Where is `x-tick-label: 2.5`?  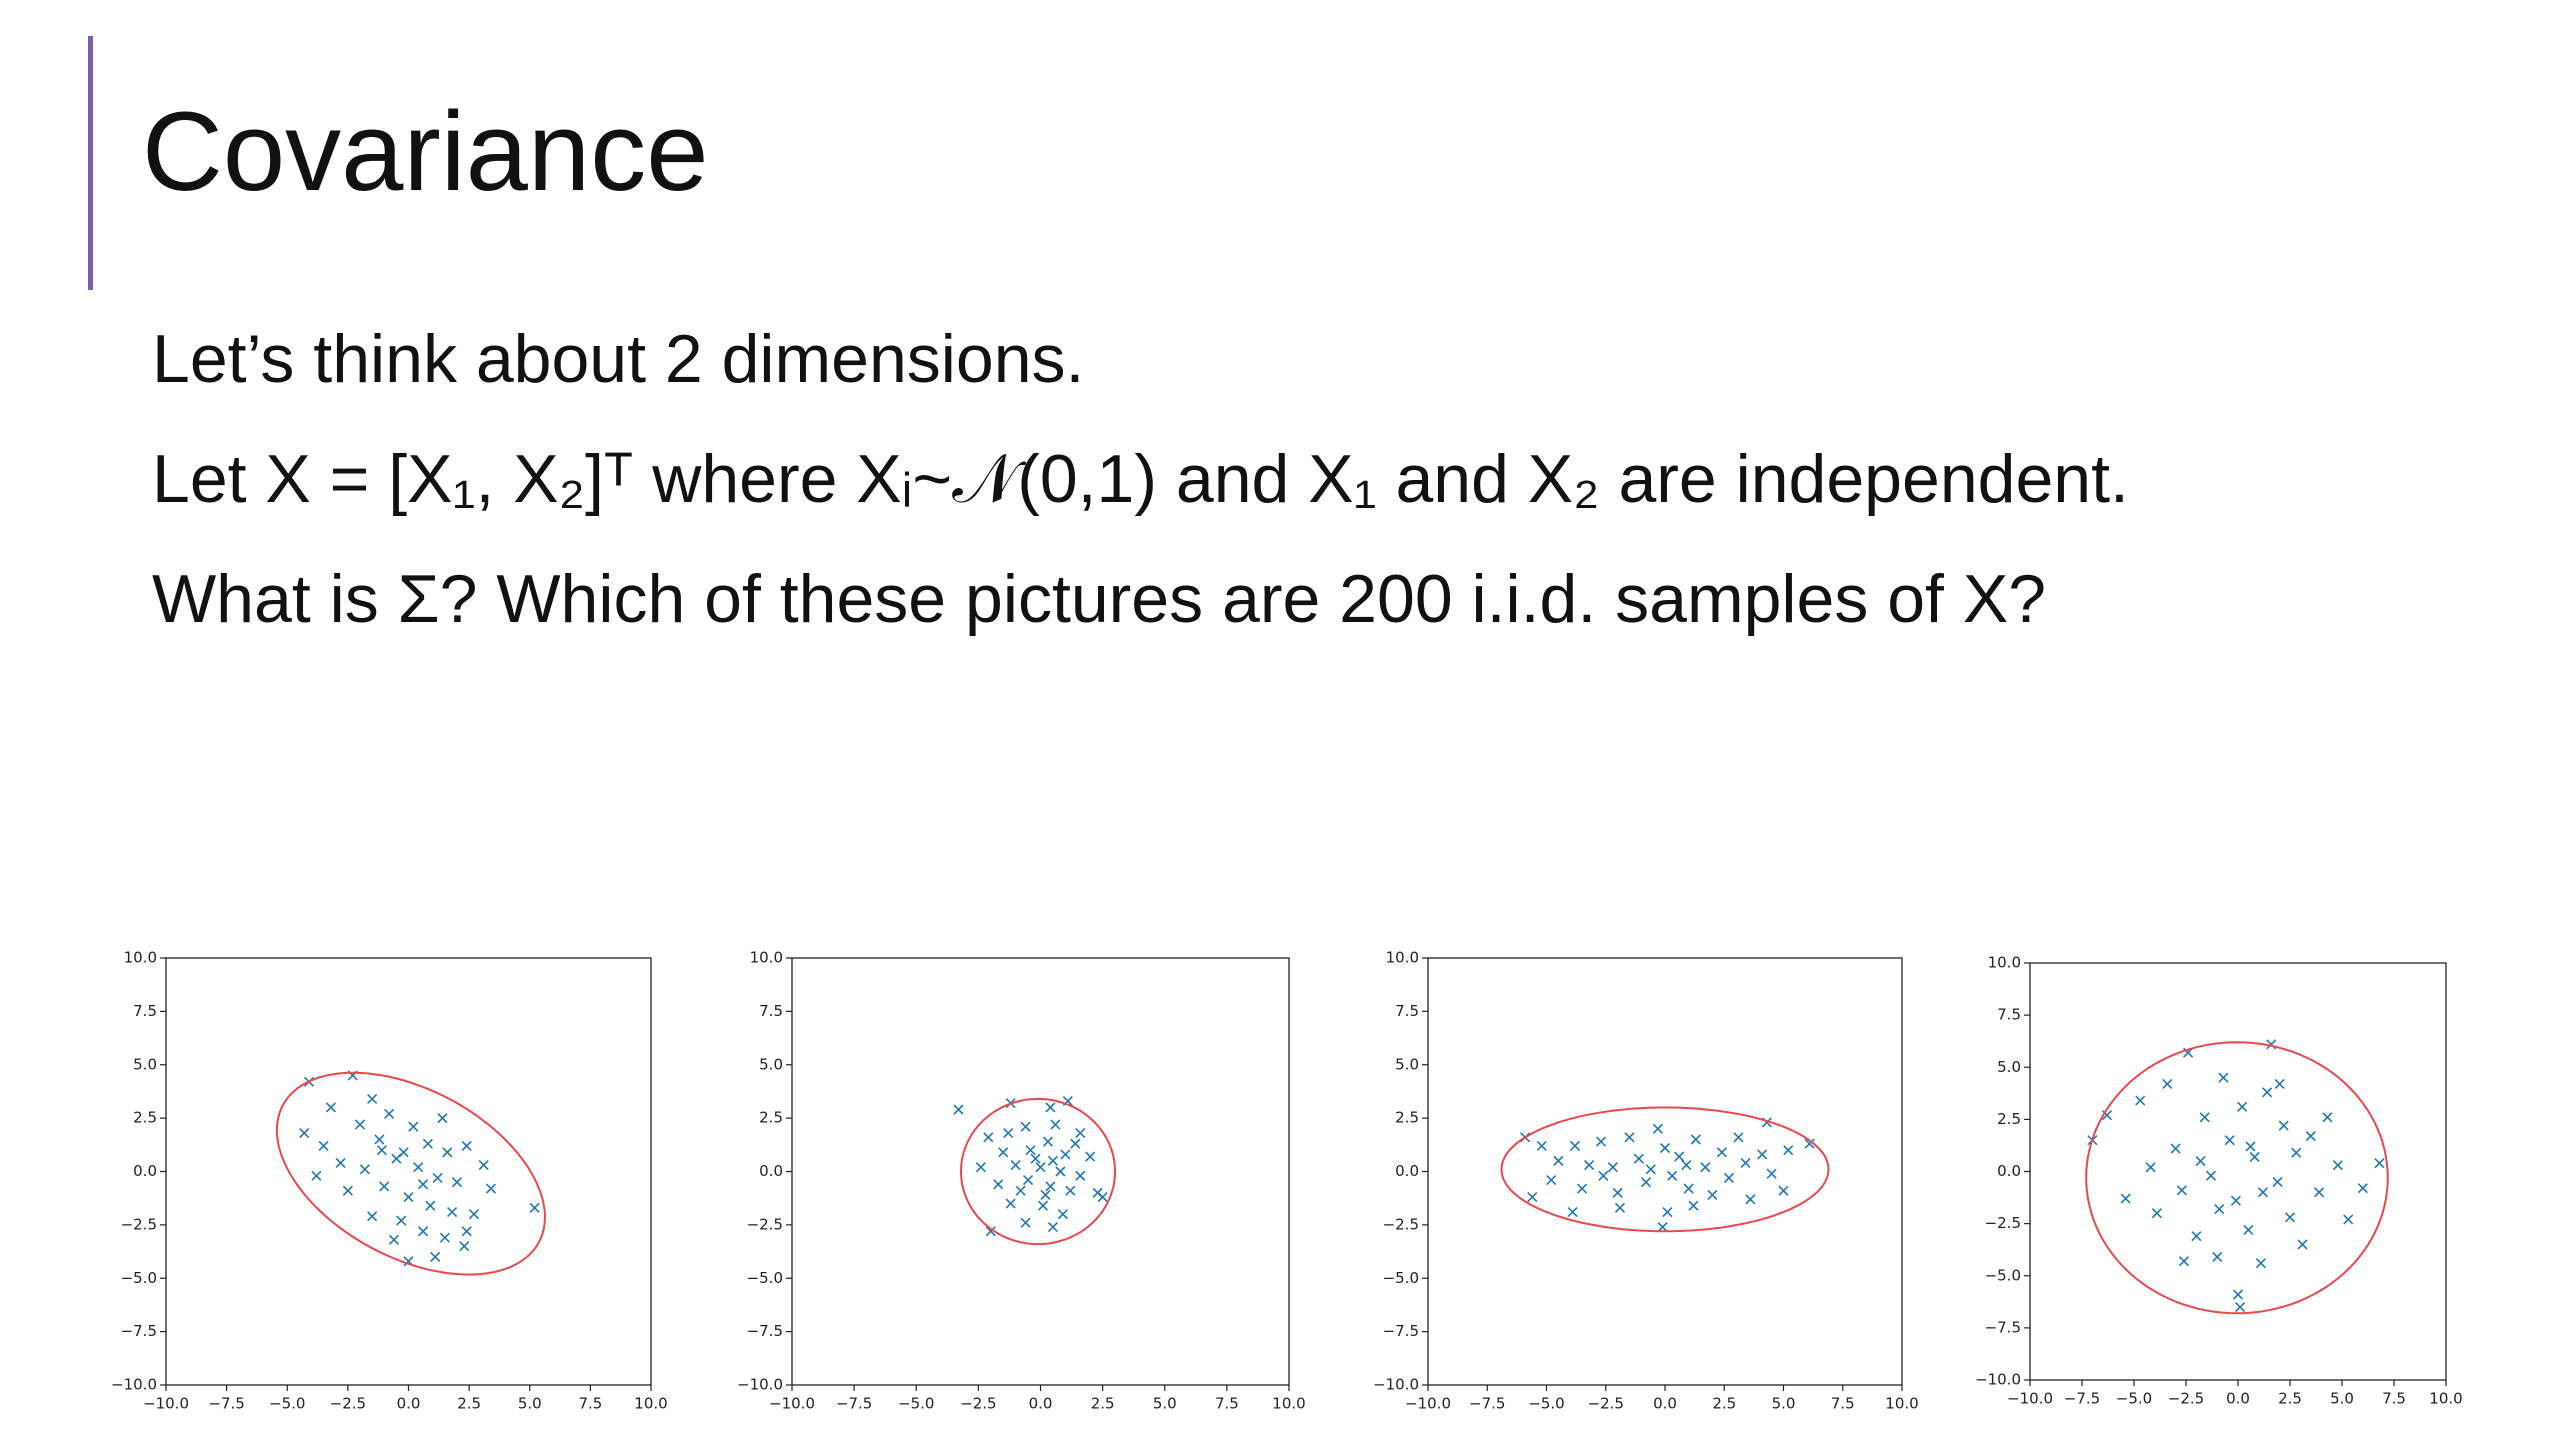 x-tick-label: 2.5 is located at coordinates (1103, 1404).